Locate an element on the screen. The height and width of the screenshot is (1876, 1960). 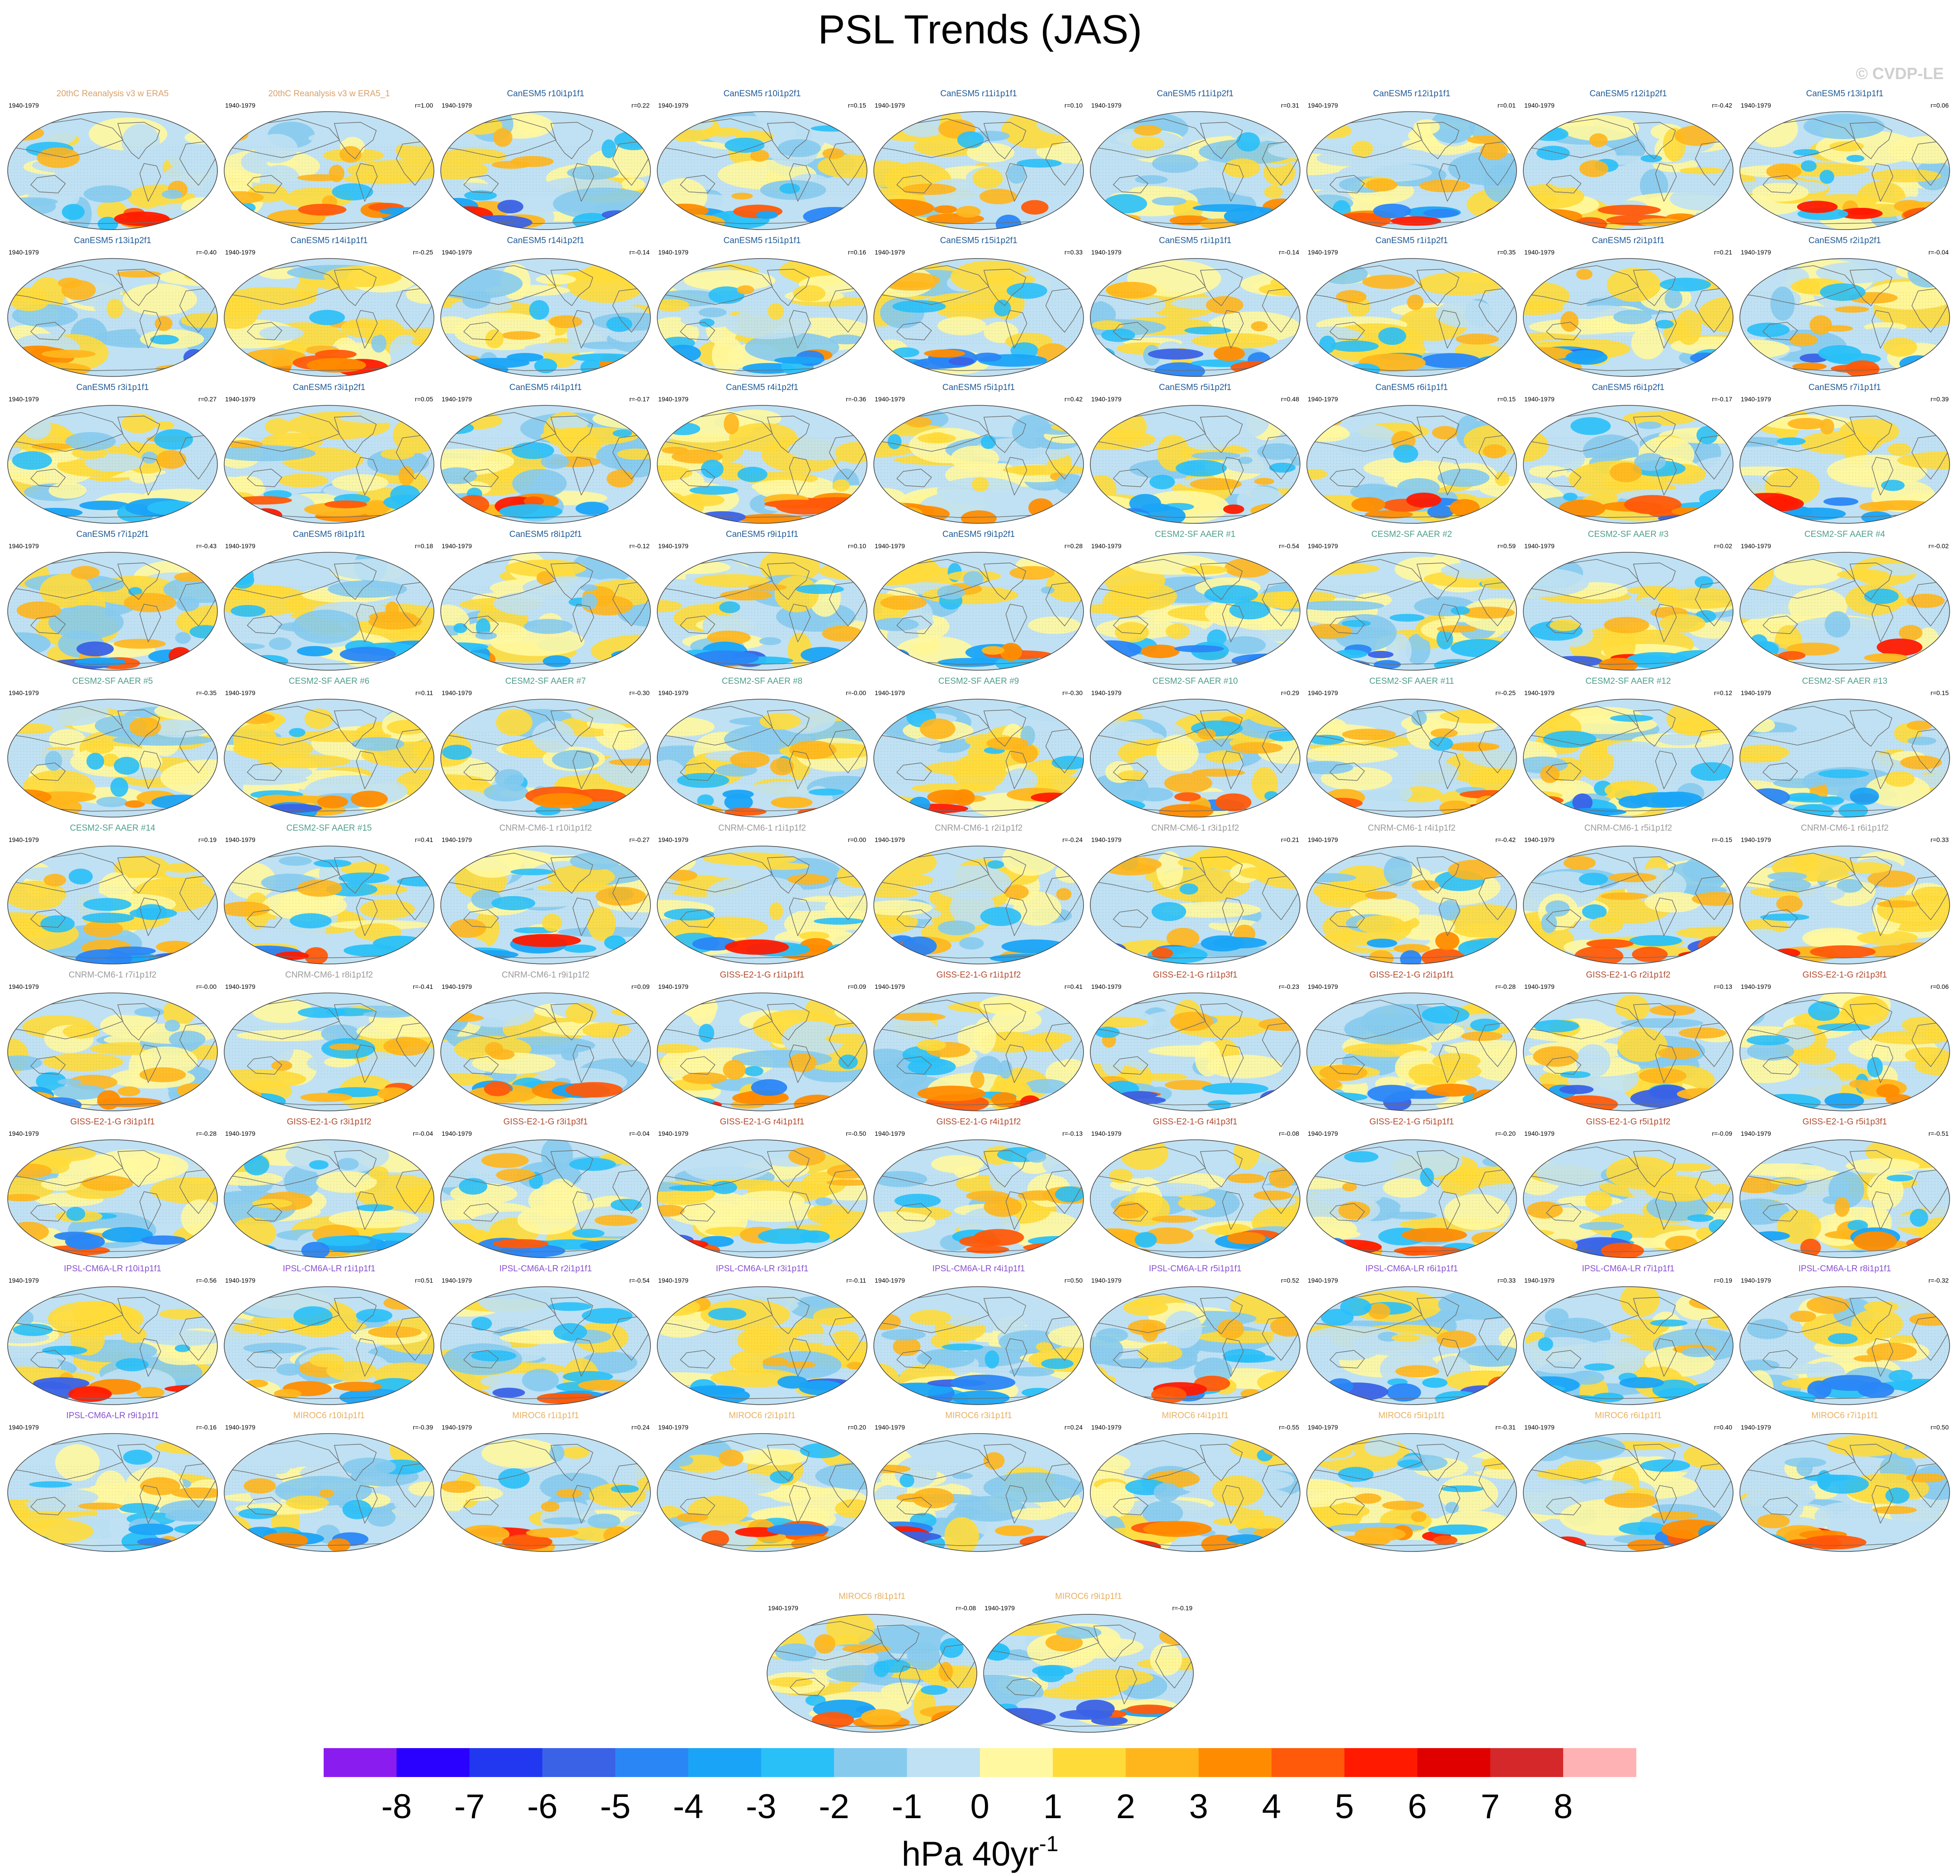
panel-title: CESM2-SF AAER #3 is located at coordinates (1628, 534).